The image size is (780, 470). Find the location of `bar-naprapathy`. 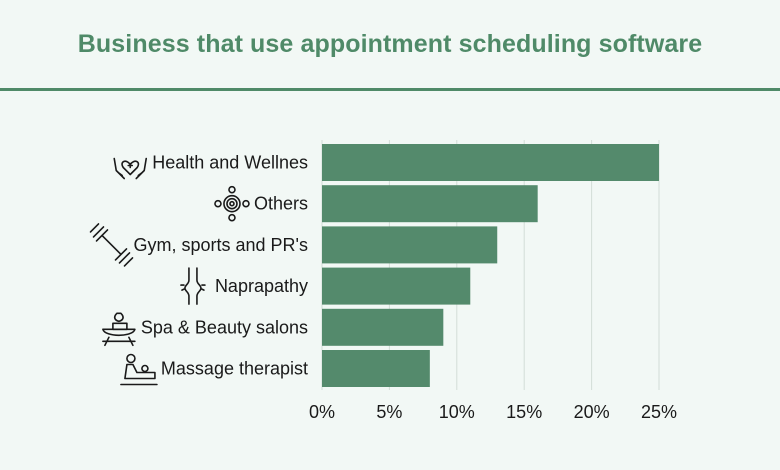

bar-naprapathy is located at coordinates (396, 286).